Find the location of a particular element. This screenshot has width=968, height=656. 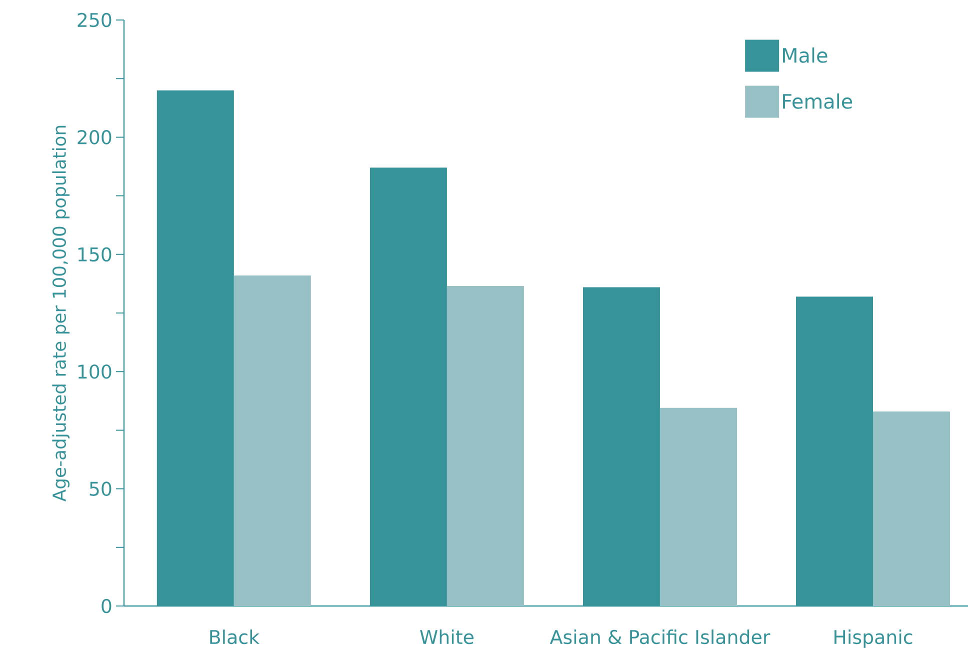

y-tick-label: 200 is located at coordinates (95, 137).